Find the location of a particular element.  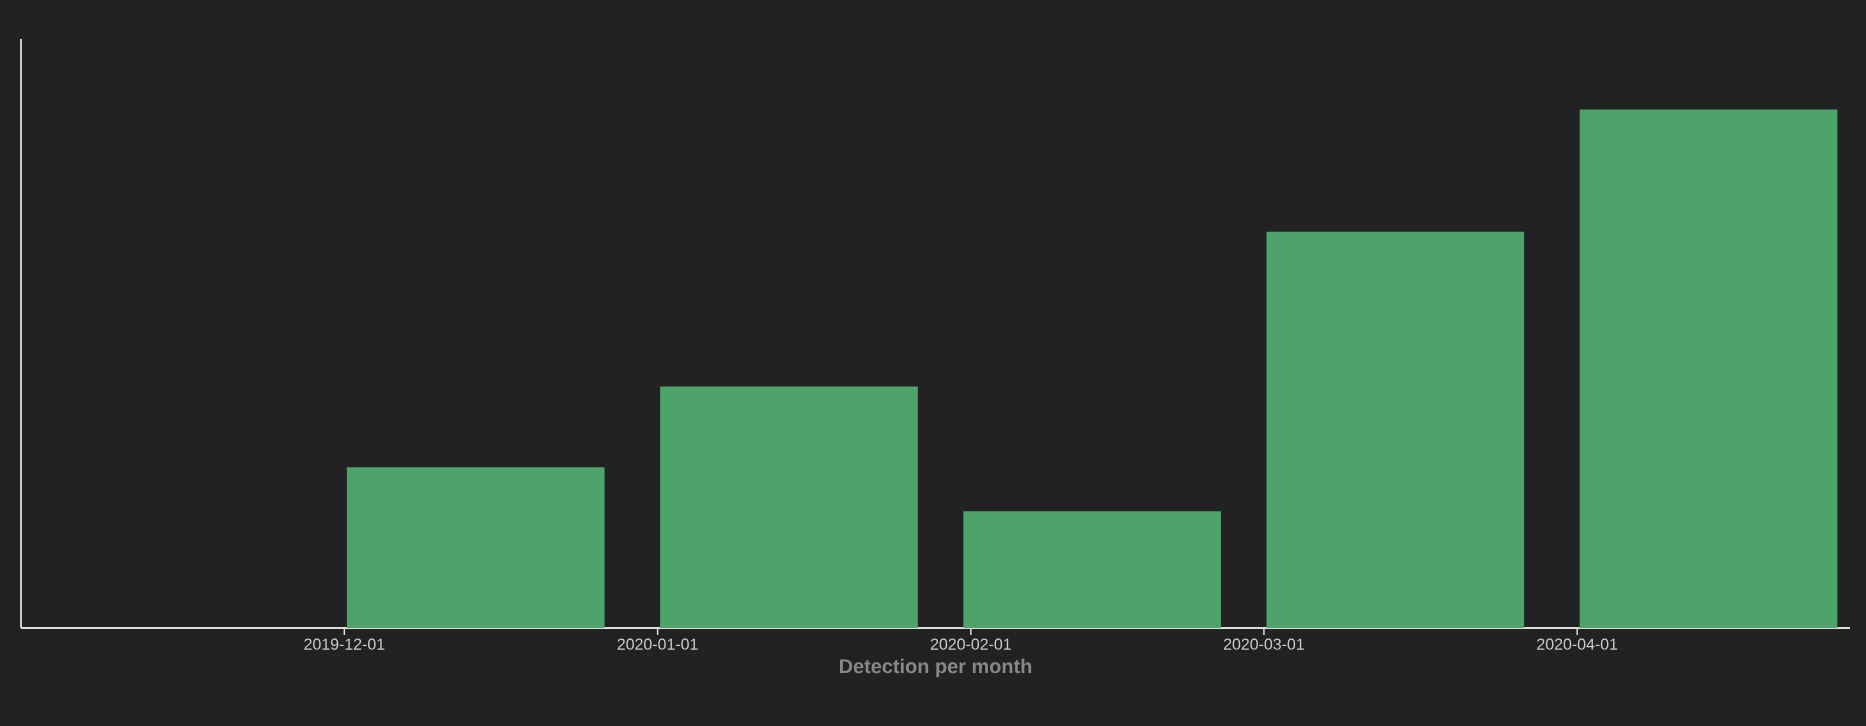

x-axis-title: Detection per month is located at coordinates (935, 668).